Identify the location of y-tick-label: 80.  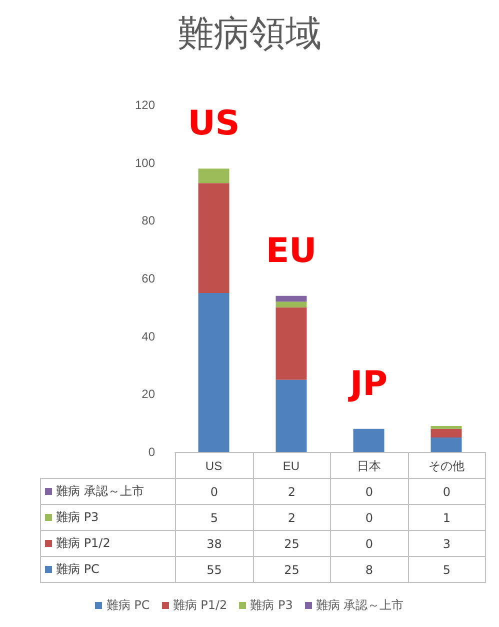
(149, 221).